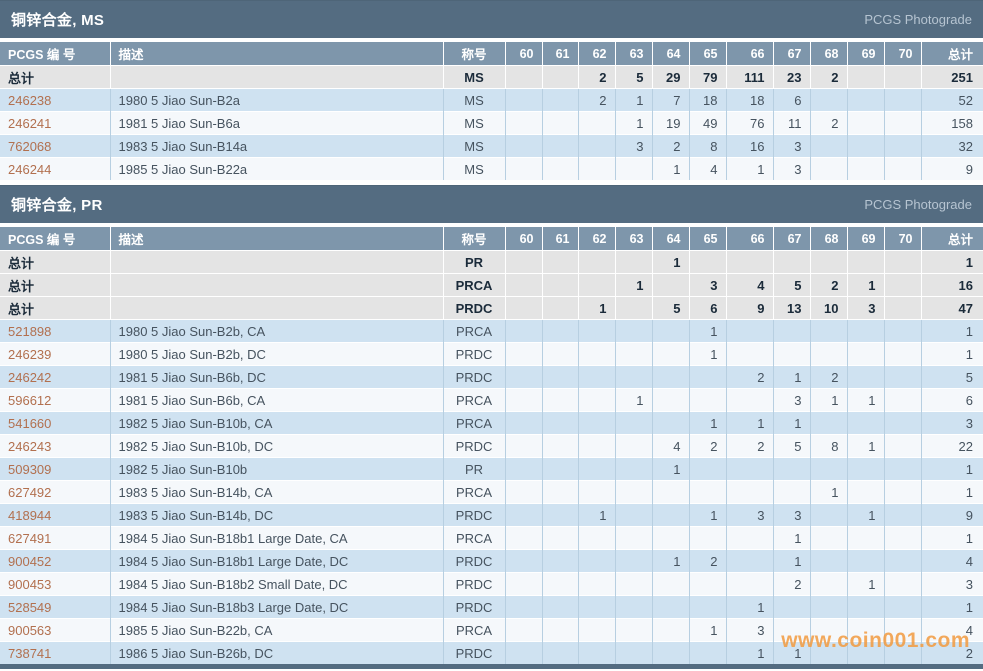 The image size is (983, 671). What do you see at coordinates (55, 423) in the screenshot?
I see `pcgs-number-link: 541660` at bounding box center [55, 423].